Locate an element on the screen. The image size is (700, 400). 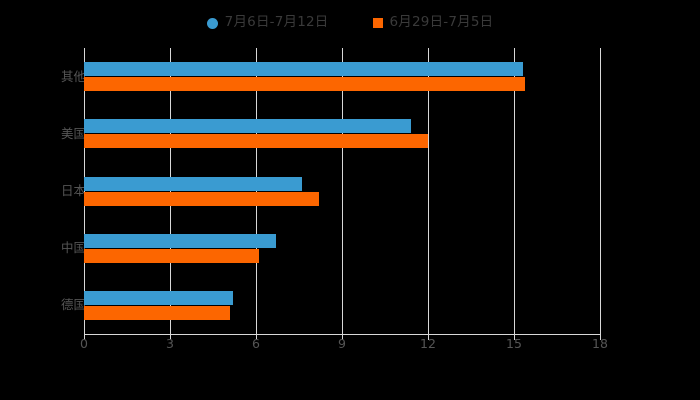
x-axis-tick-label: 12 is located at coordinates (428, 343).